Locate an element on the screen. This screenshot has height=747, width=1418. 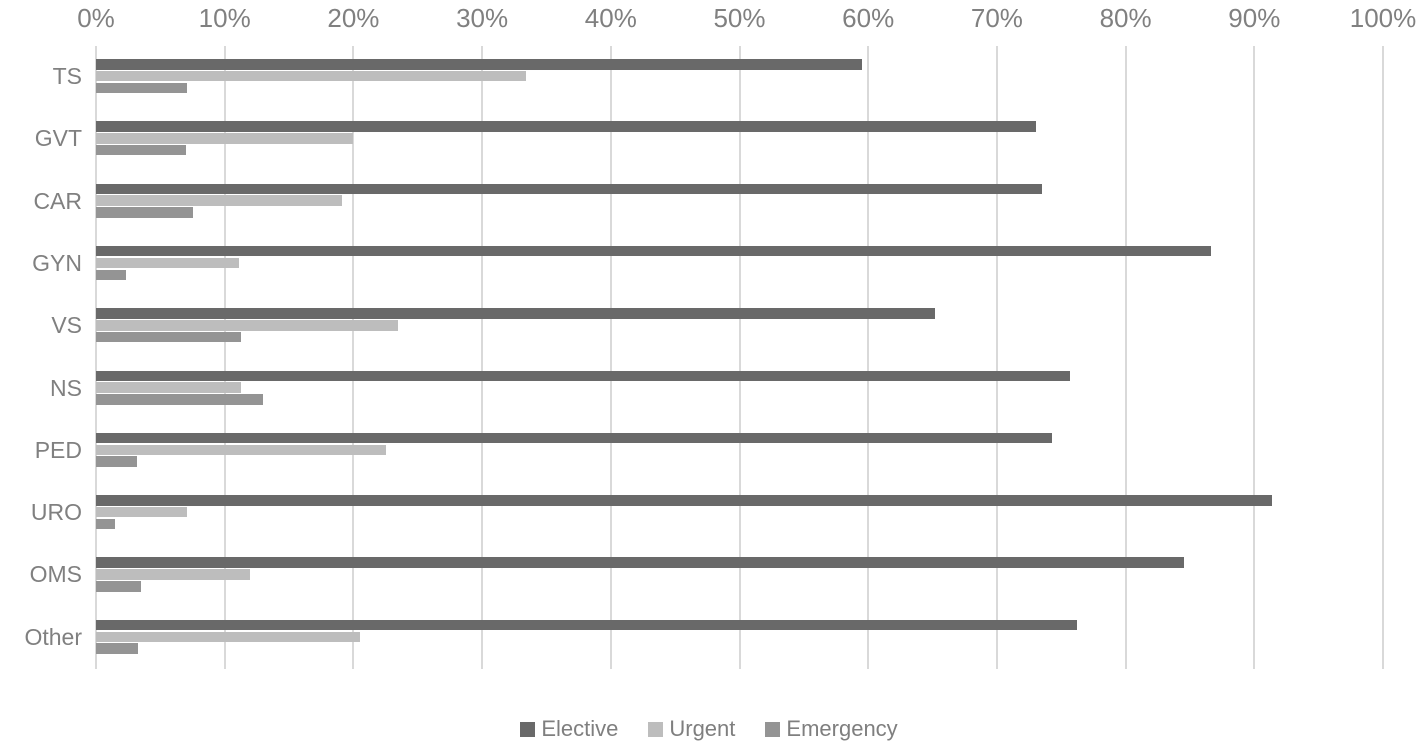
legend-label: Urgent is located at coordinates (702, 728).